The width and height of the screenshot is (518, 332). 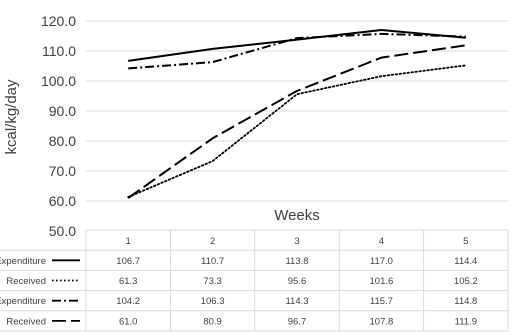 What do you see at coordinates (466, 281) in the screenshot?
I see `data-cell: 105.2` at bounding box center [466, 281].